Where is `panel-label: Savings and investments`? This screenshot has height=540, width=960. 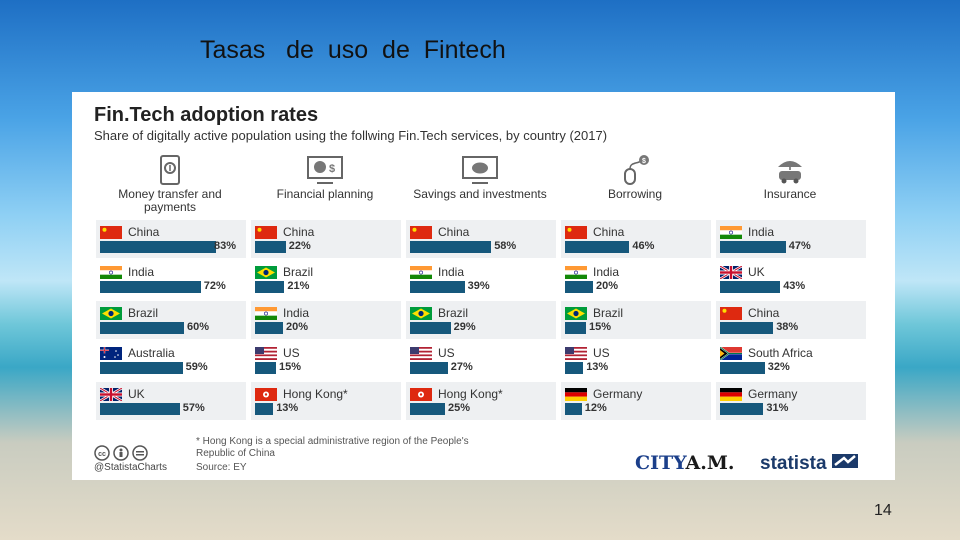 panel-label: Savings and investments is located at coordinates (480, 194).